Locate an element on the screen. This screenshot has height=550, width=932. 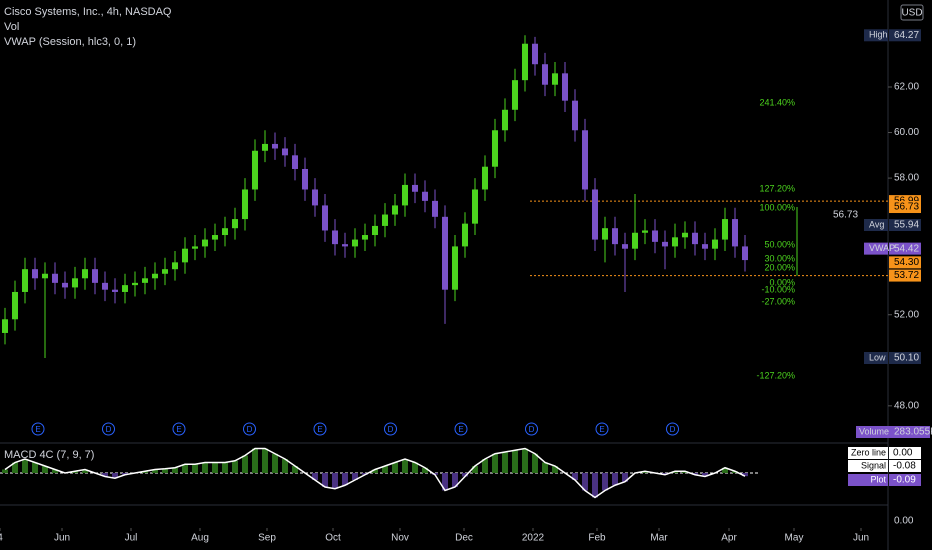
currency-box is located at coordinates (912, 12).